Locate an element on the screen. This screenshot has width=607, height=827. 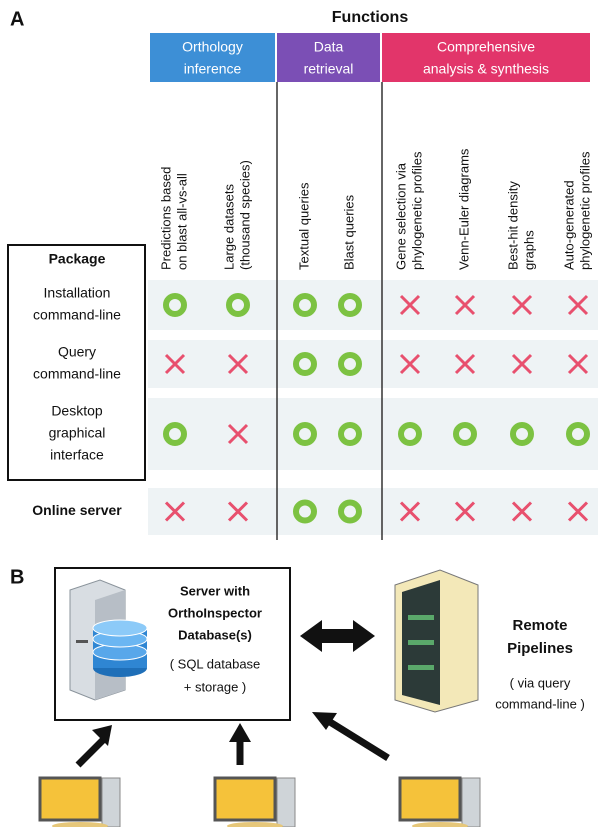
group-label: Data is located at coordinates (329, 47).